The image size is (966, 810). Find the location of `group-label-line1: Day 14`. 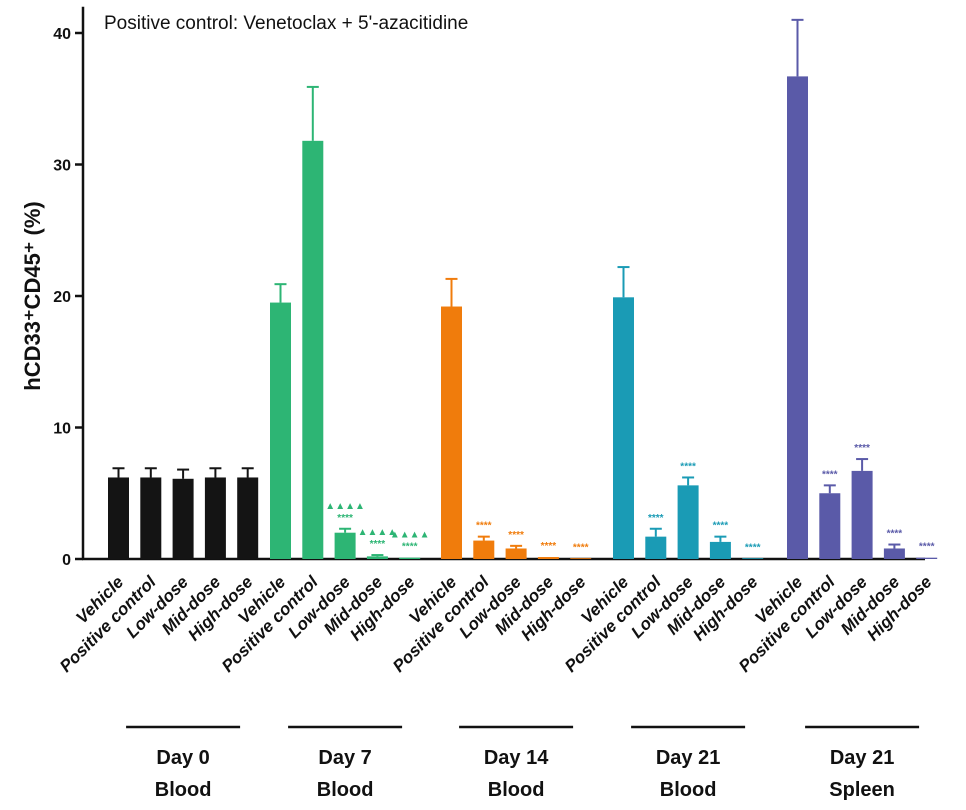

group-label-line1: Day 14 is located at coordinates (516, 758).